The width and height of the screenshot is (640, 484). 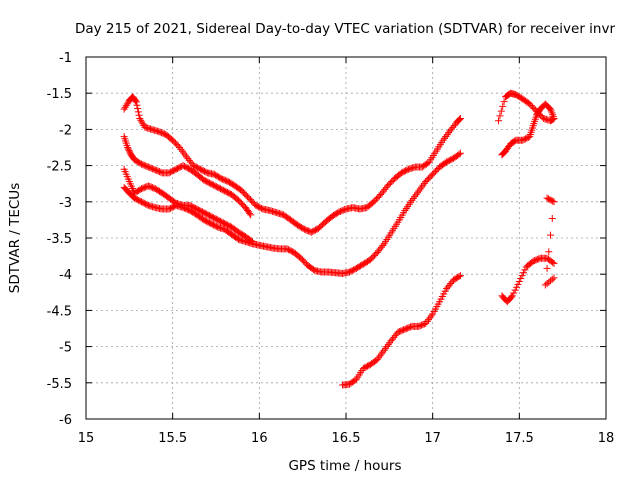 What do you see at coordinates (15, 238) in the screenshot?
I see `y-axis-label: SDTVAR / TECUs` at bounding box center [15, 238].